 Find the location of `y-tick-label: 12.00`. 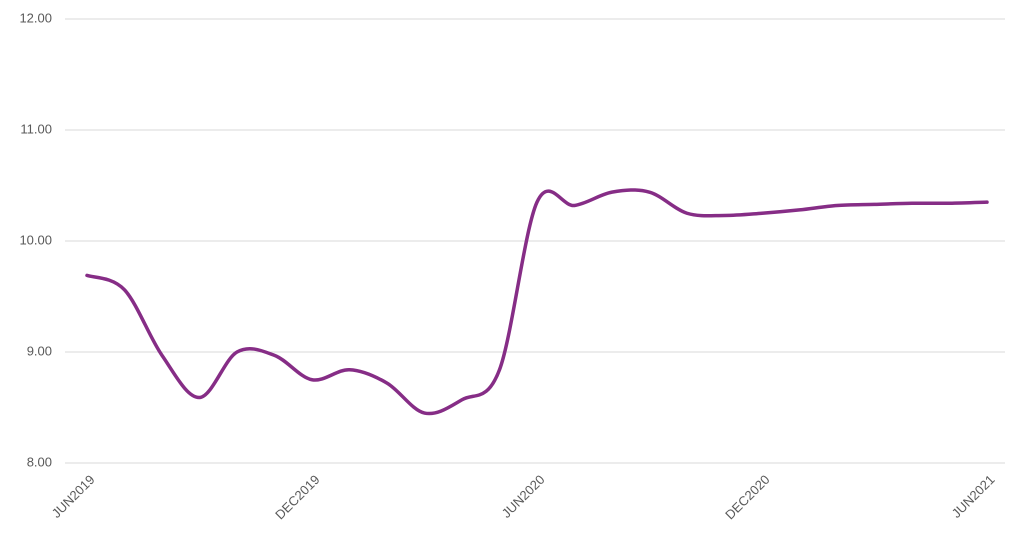

y-tick-label: 12.00 is located at coordinates (35, 17).